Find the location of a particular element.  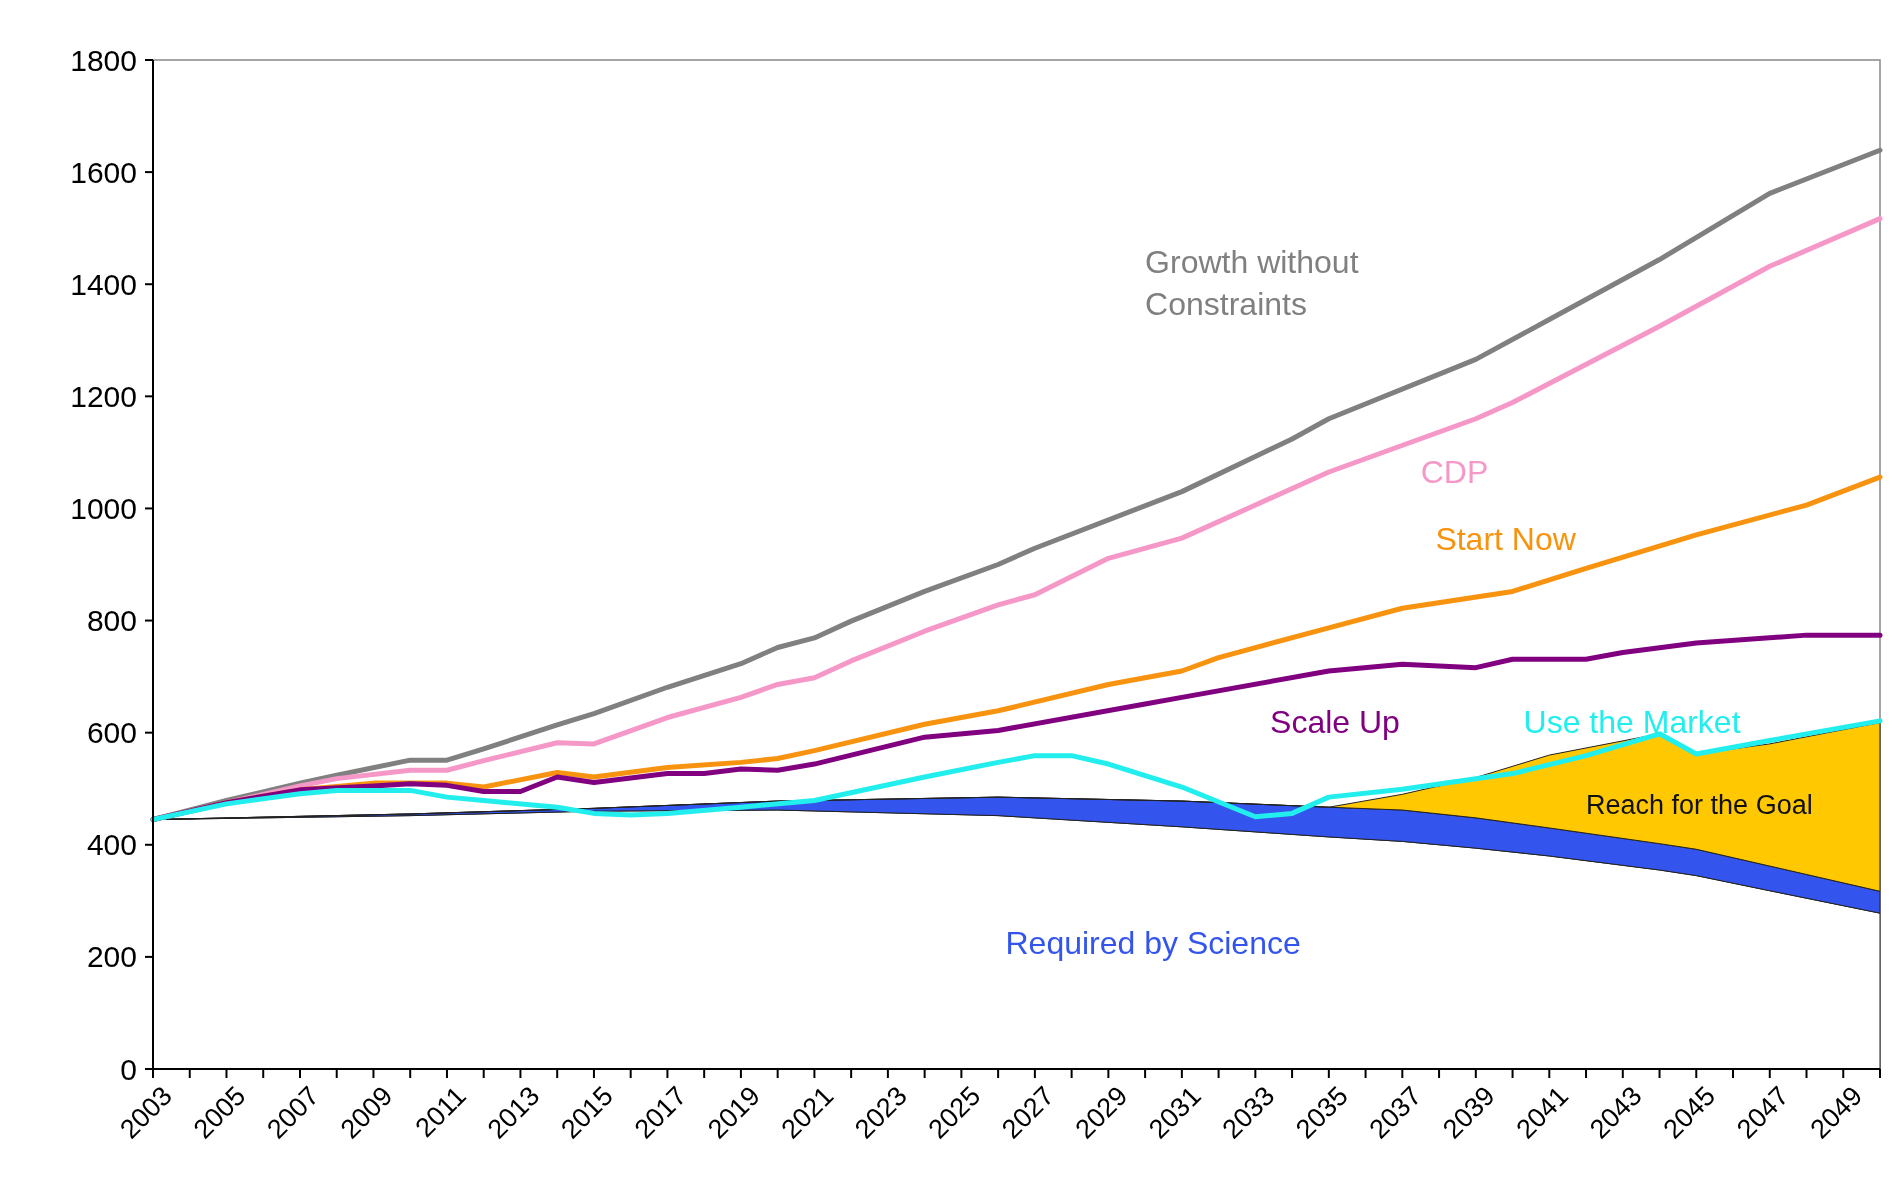

series-label: CDP is located at coordinates (1454, 472).